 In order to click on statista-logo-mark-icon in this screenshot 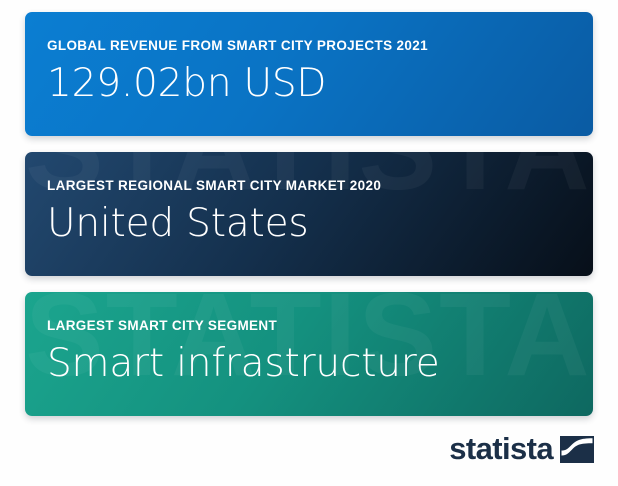, I will do `click(577, 449)`.